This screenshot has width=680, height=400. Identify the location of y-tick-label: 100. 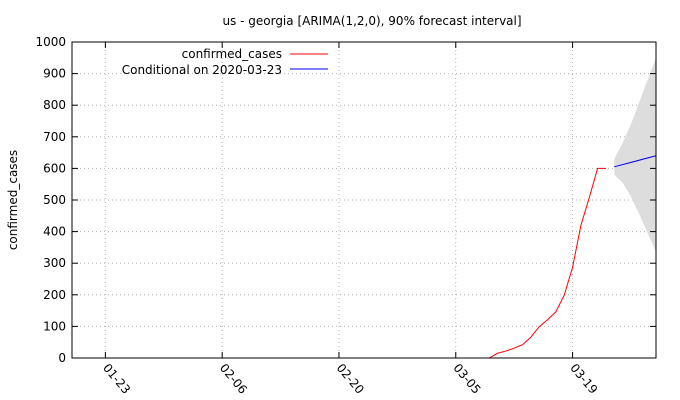
(54, 326).